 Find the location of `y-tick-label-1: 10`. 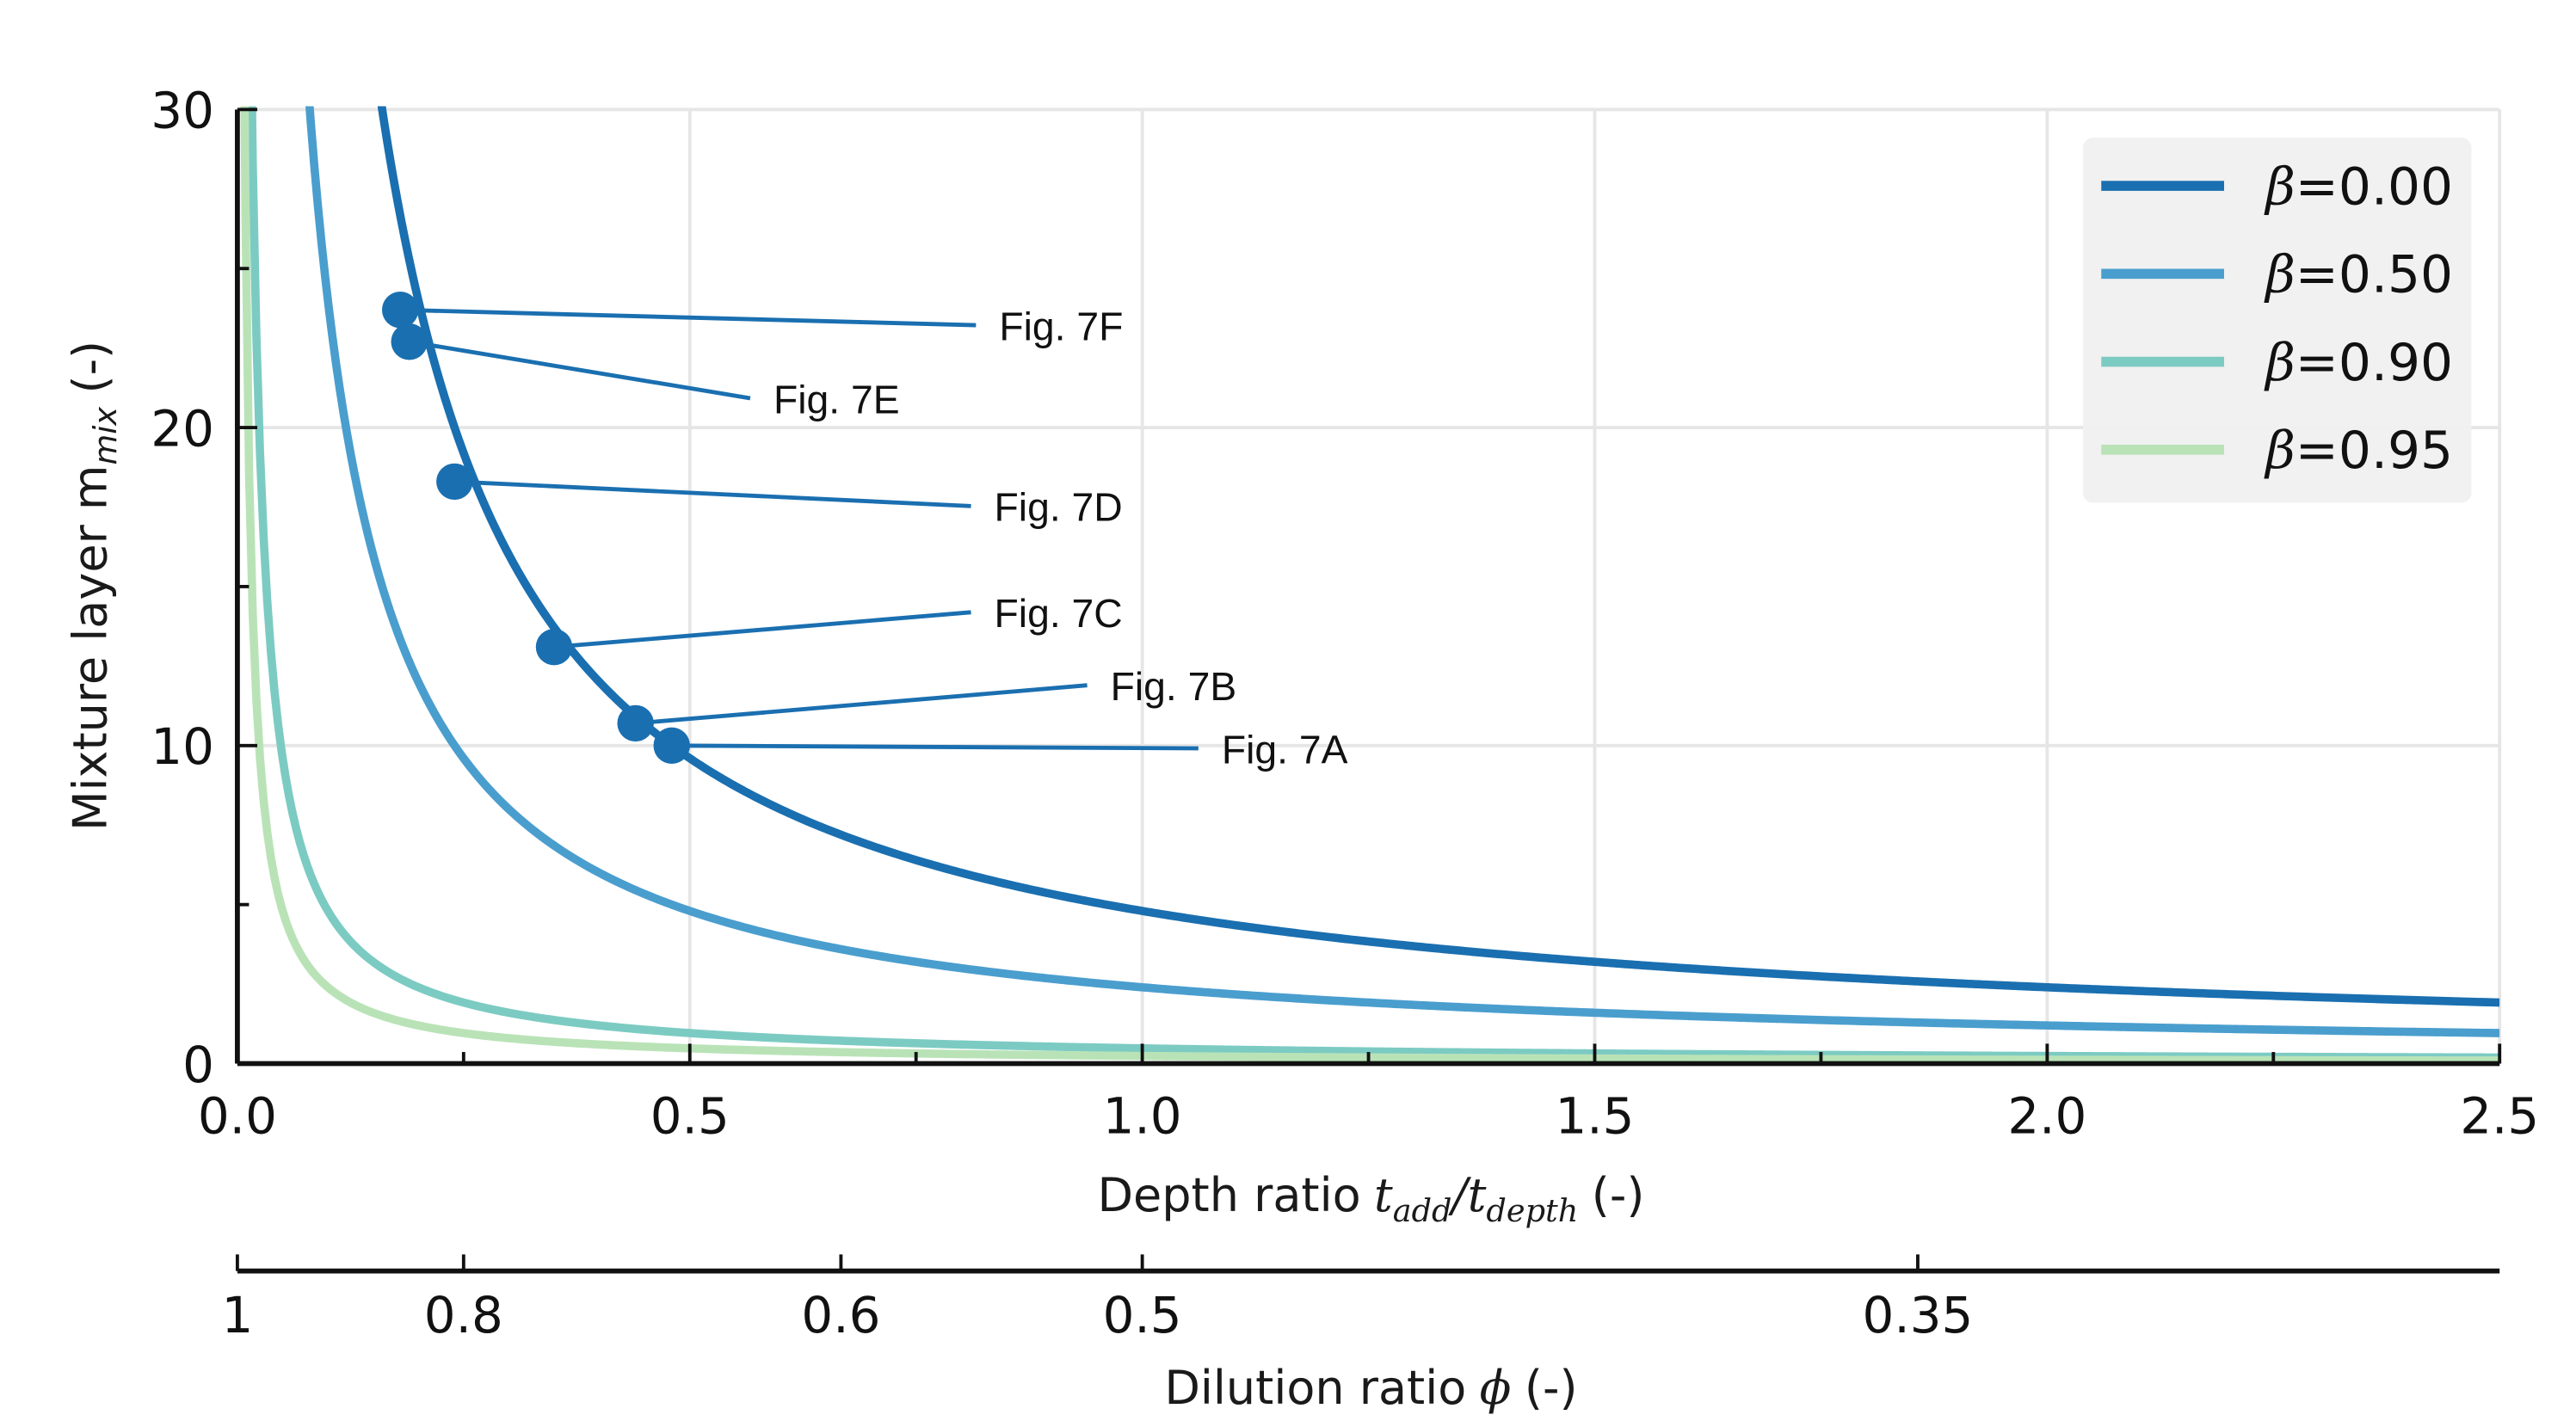

y-tick-label-1: 10 is located at coordinates (182, 746).